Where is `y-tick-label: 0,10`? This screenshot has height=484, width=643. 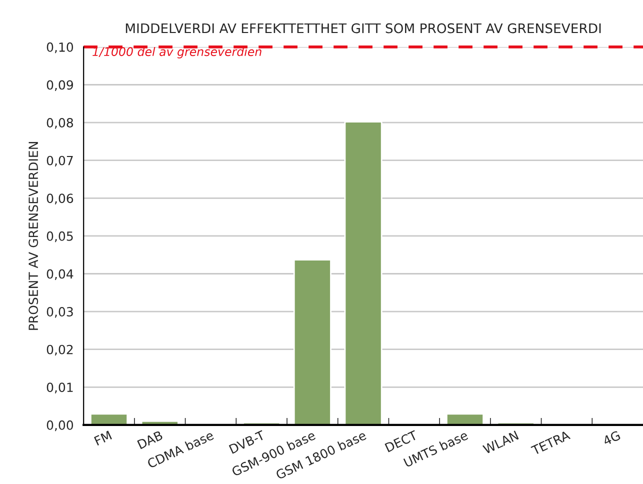
y-tick-label: 0,10 is located at coordinates (60, 48).